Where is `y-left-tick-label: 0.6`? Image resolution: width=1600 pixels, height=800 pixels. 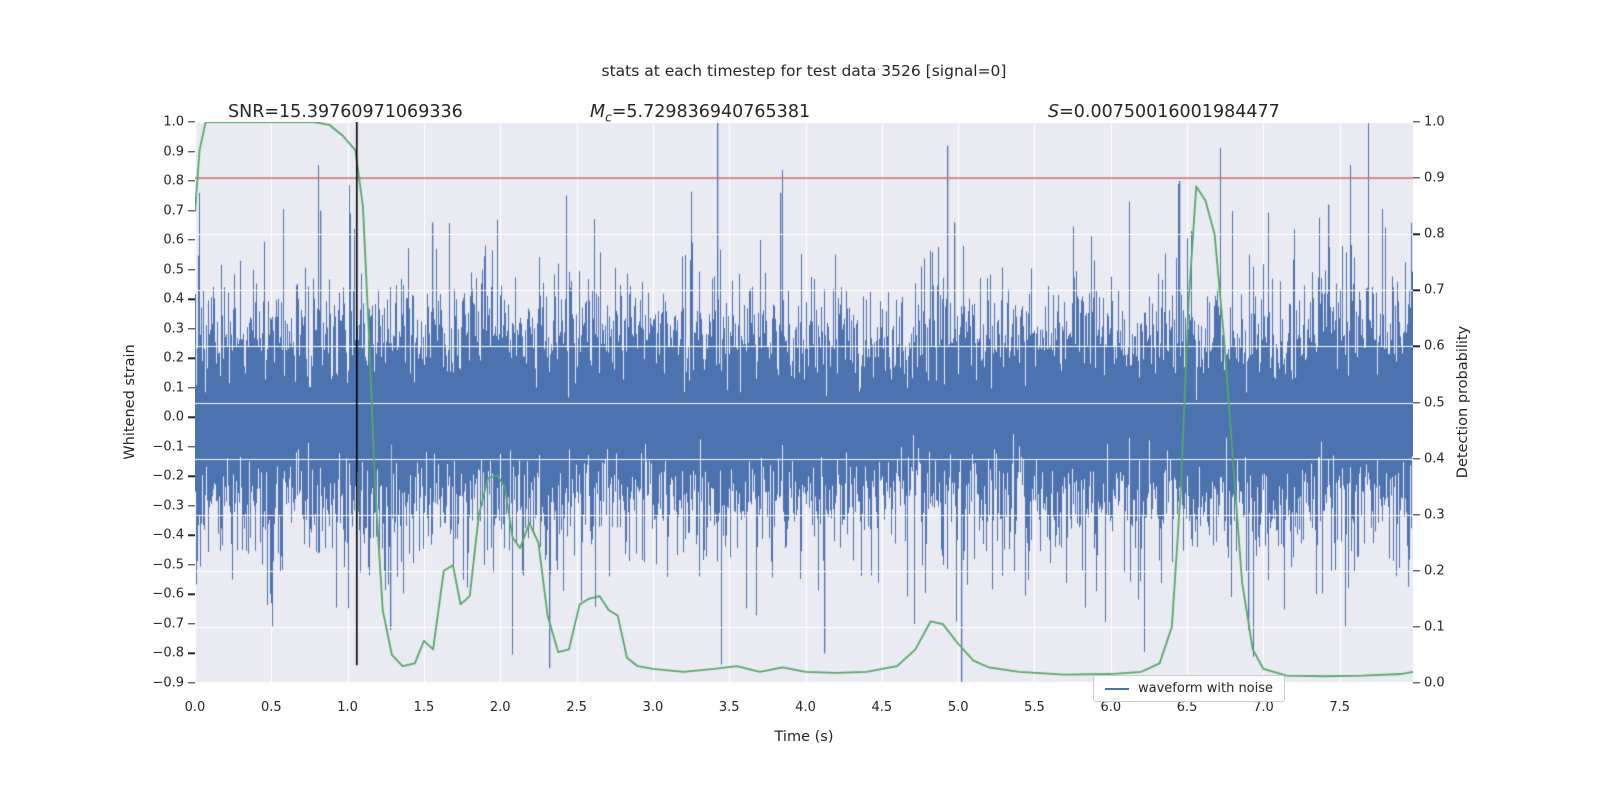 y-left-tick-label: 0.6 is located at coordinates (173, 240).